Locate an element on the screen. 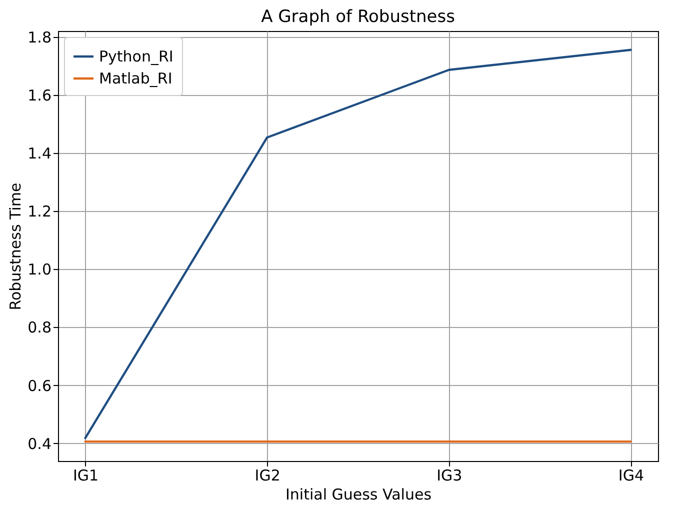 The height and width of the screenshot is (508, 683). x-tick-label: IG1 is located at coordinates (85, 475).